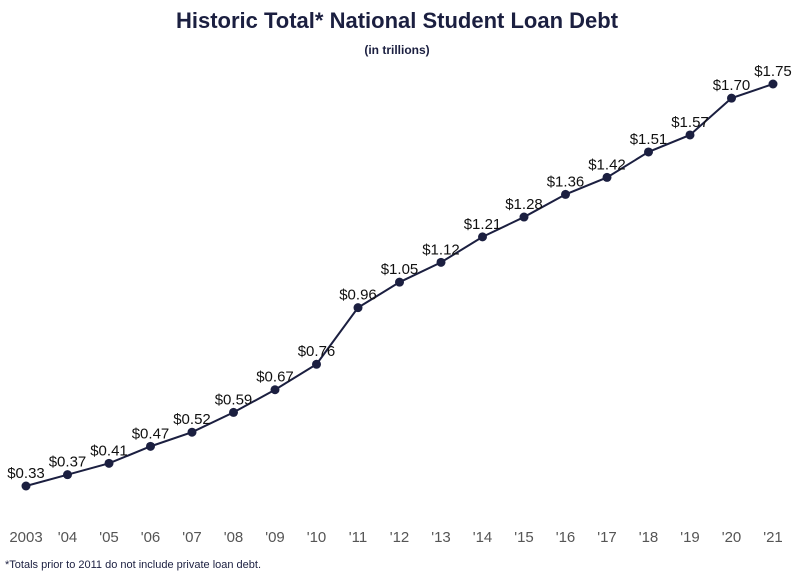 The image size is (800, 576). Describe the element at coordinates (234, 399) in the screenshot. I see `data-label: $0.59` at that location.